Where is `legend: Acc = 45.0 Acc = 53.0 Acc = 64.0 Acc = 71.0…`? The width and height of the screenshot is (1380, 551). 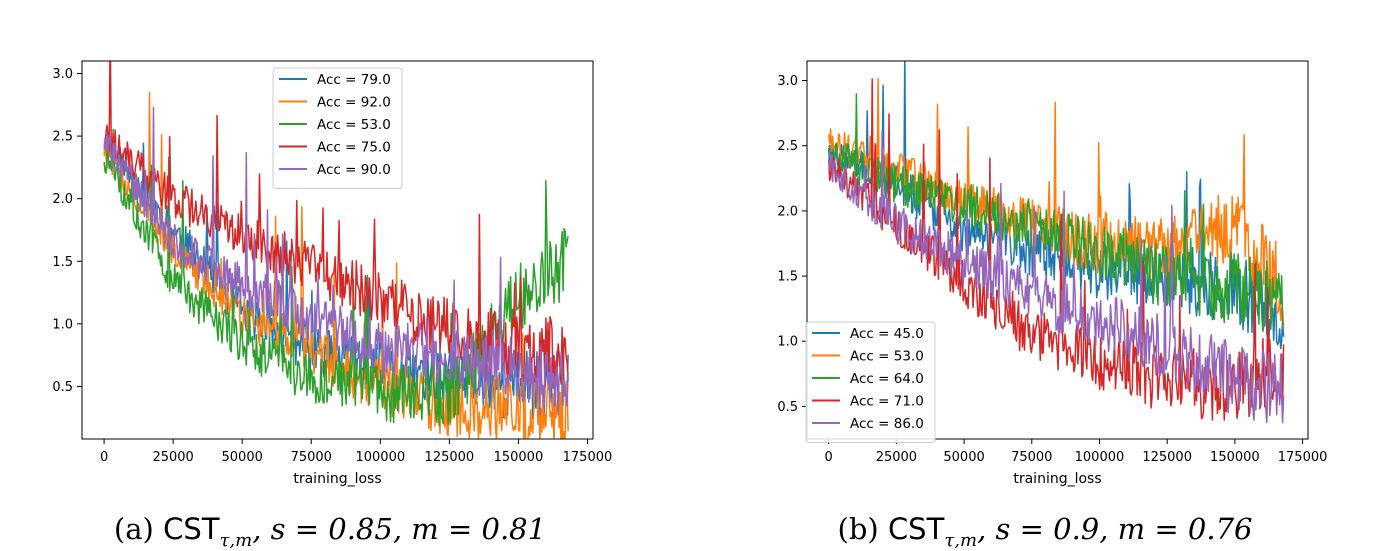
legend: Acc = 45.0 Acc = 53.0 Acc = 64.0 Acc = 71.0… is located at coordinates (870, 382).